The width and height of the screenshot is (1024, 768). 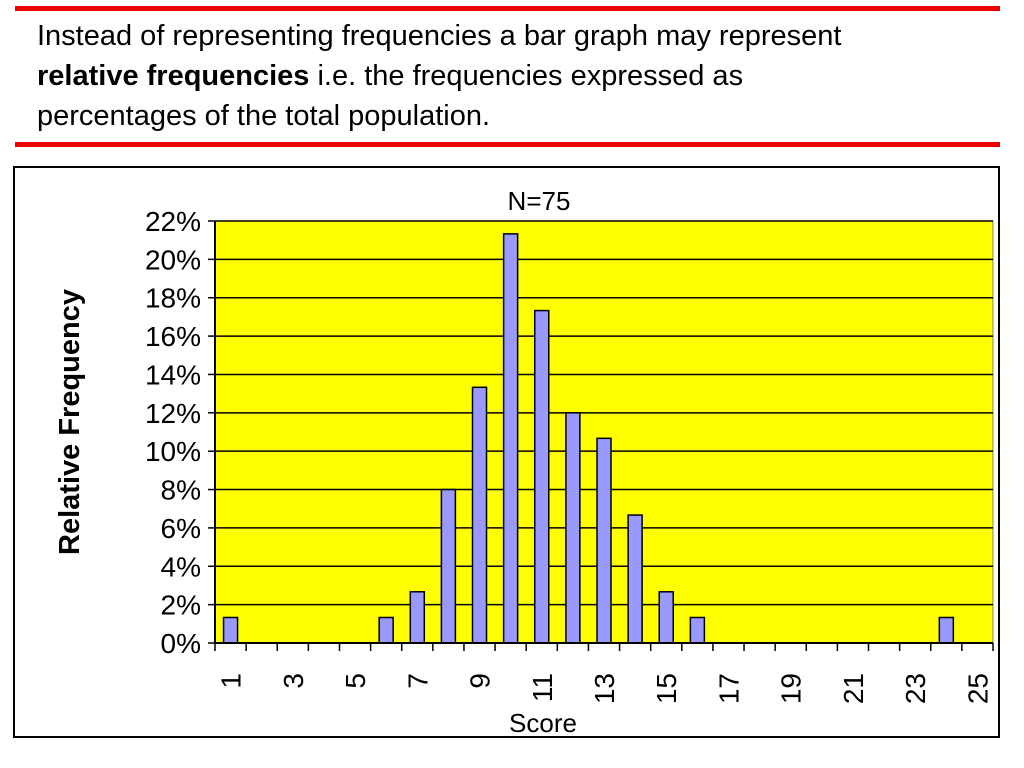 I want to click on y-tick-label: 10%, so click(x=173, y=451).